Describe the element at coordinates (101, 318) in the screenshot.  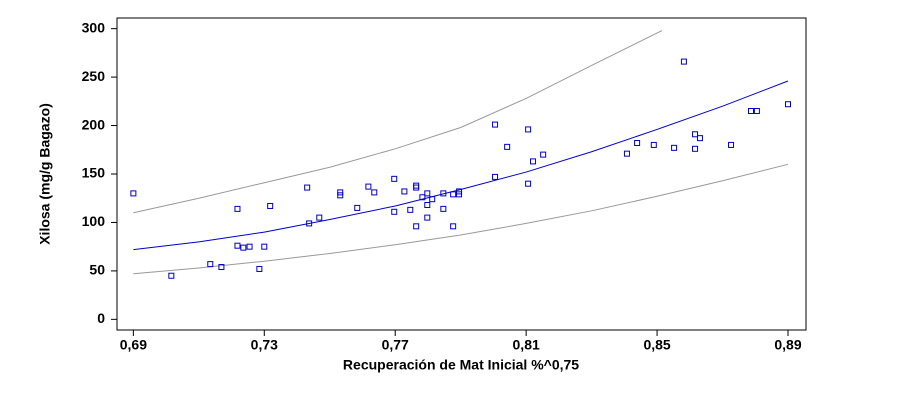
I see `y-tick-label: 0` at that location.